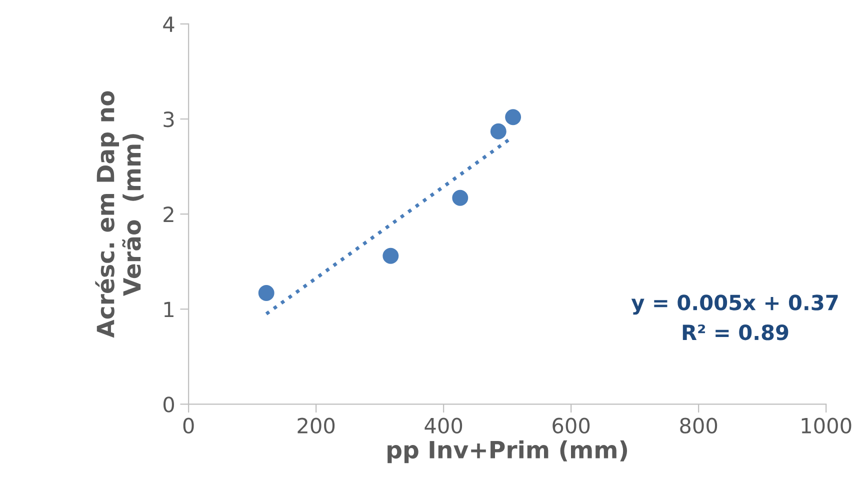  I want to click on x-tick-label: 1000, so click(827, 426).